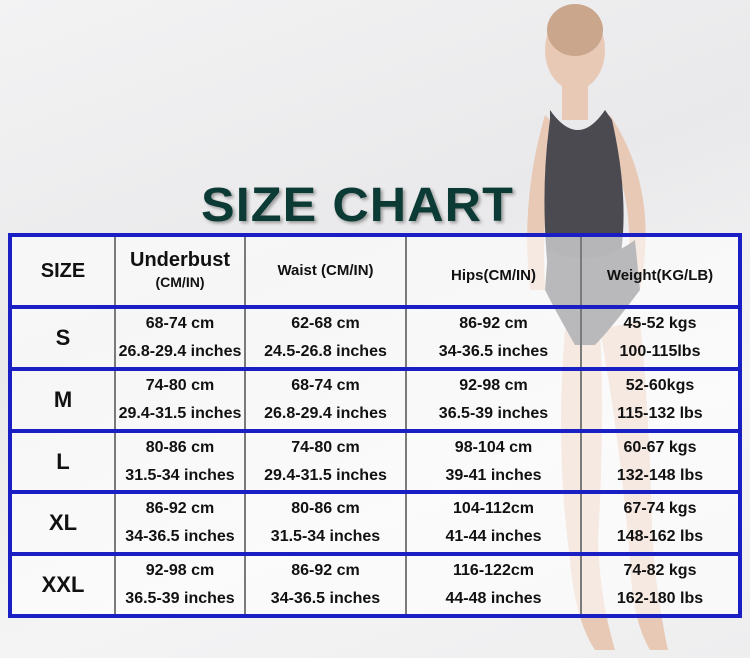 This screenshot has height=658, width=750. What do you see at coordinates (493, 599) in the screenshot?
I see `hips-inches: 44-48 inches` at bounding box center [493, 599].